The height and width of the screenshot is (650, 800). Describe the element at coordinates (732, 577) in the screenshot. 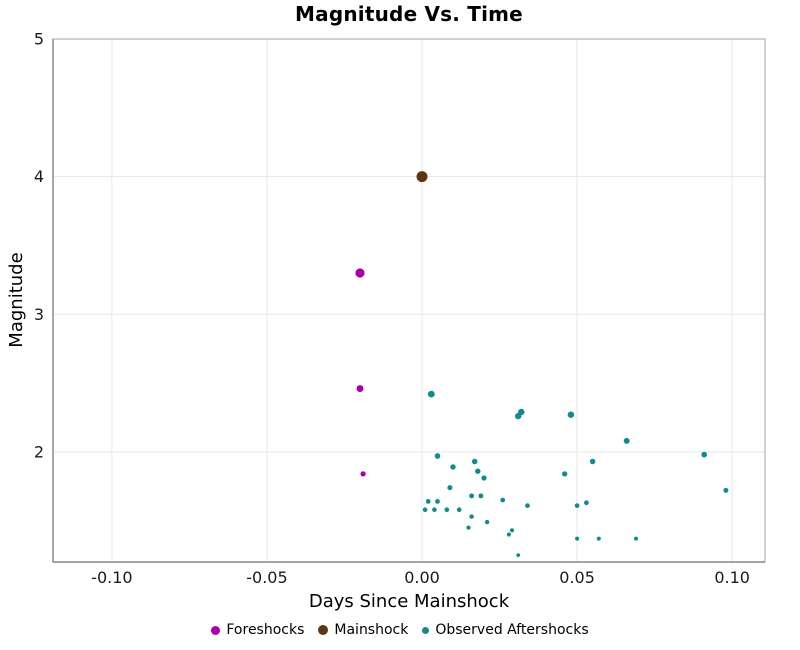

I see `x-tick-label: 0.10` at that location.